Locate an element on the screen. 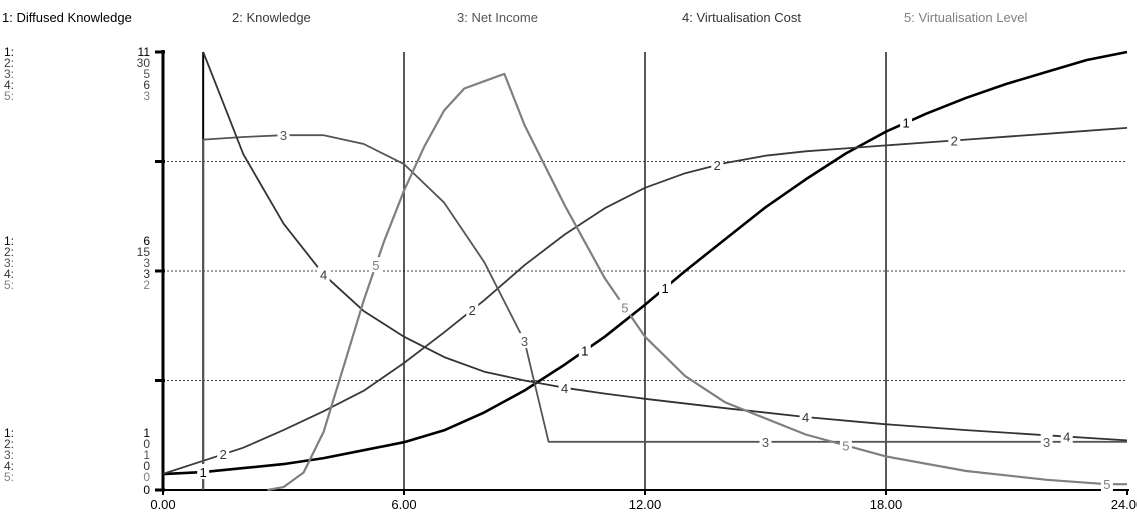 This screenshot has height=520, width=1137. y-scale-index-top: 4: is located at coordinates (9, 85).